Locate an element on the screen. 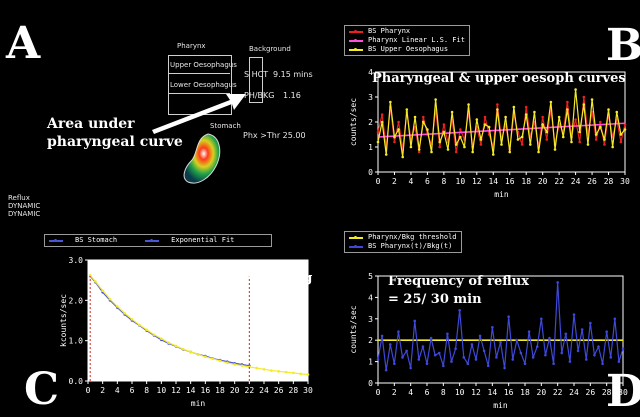 Image resolution: width=640 pixels, height=417 pixels. shct-label: S HCT is located at coordinates (256, 74).